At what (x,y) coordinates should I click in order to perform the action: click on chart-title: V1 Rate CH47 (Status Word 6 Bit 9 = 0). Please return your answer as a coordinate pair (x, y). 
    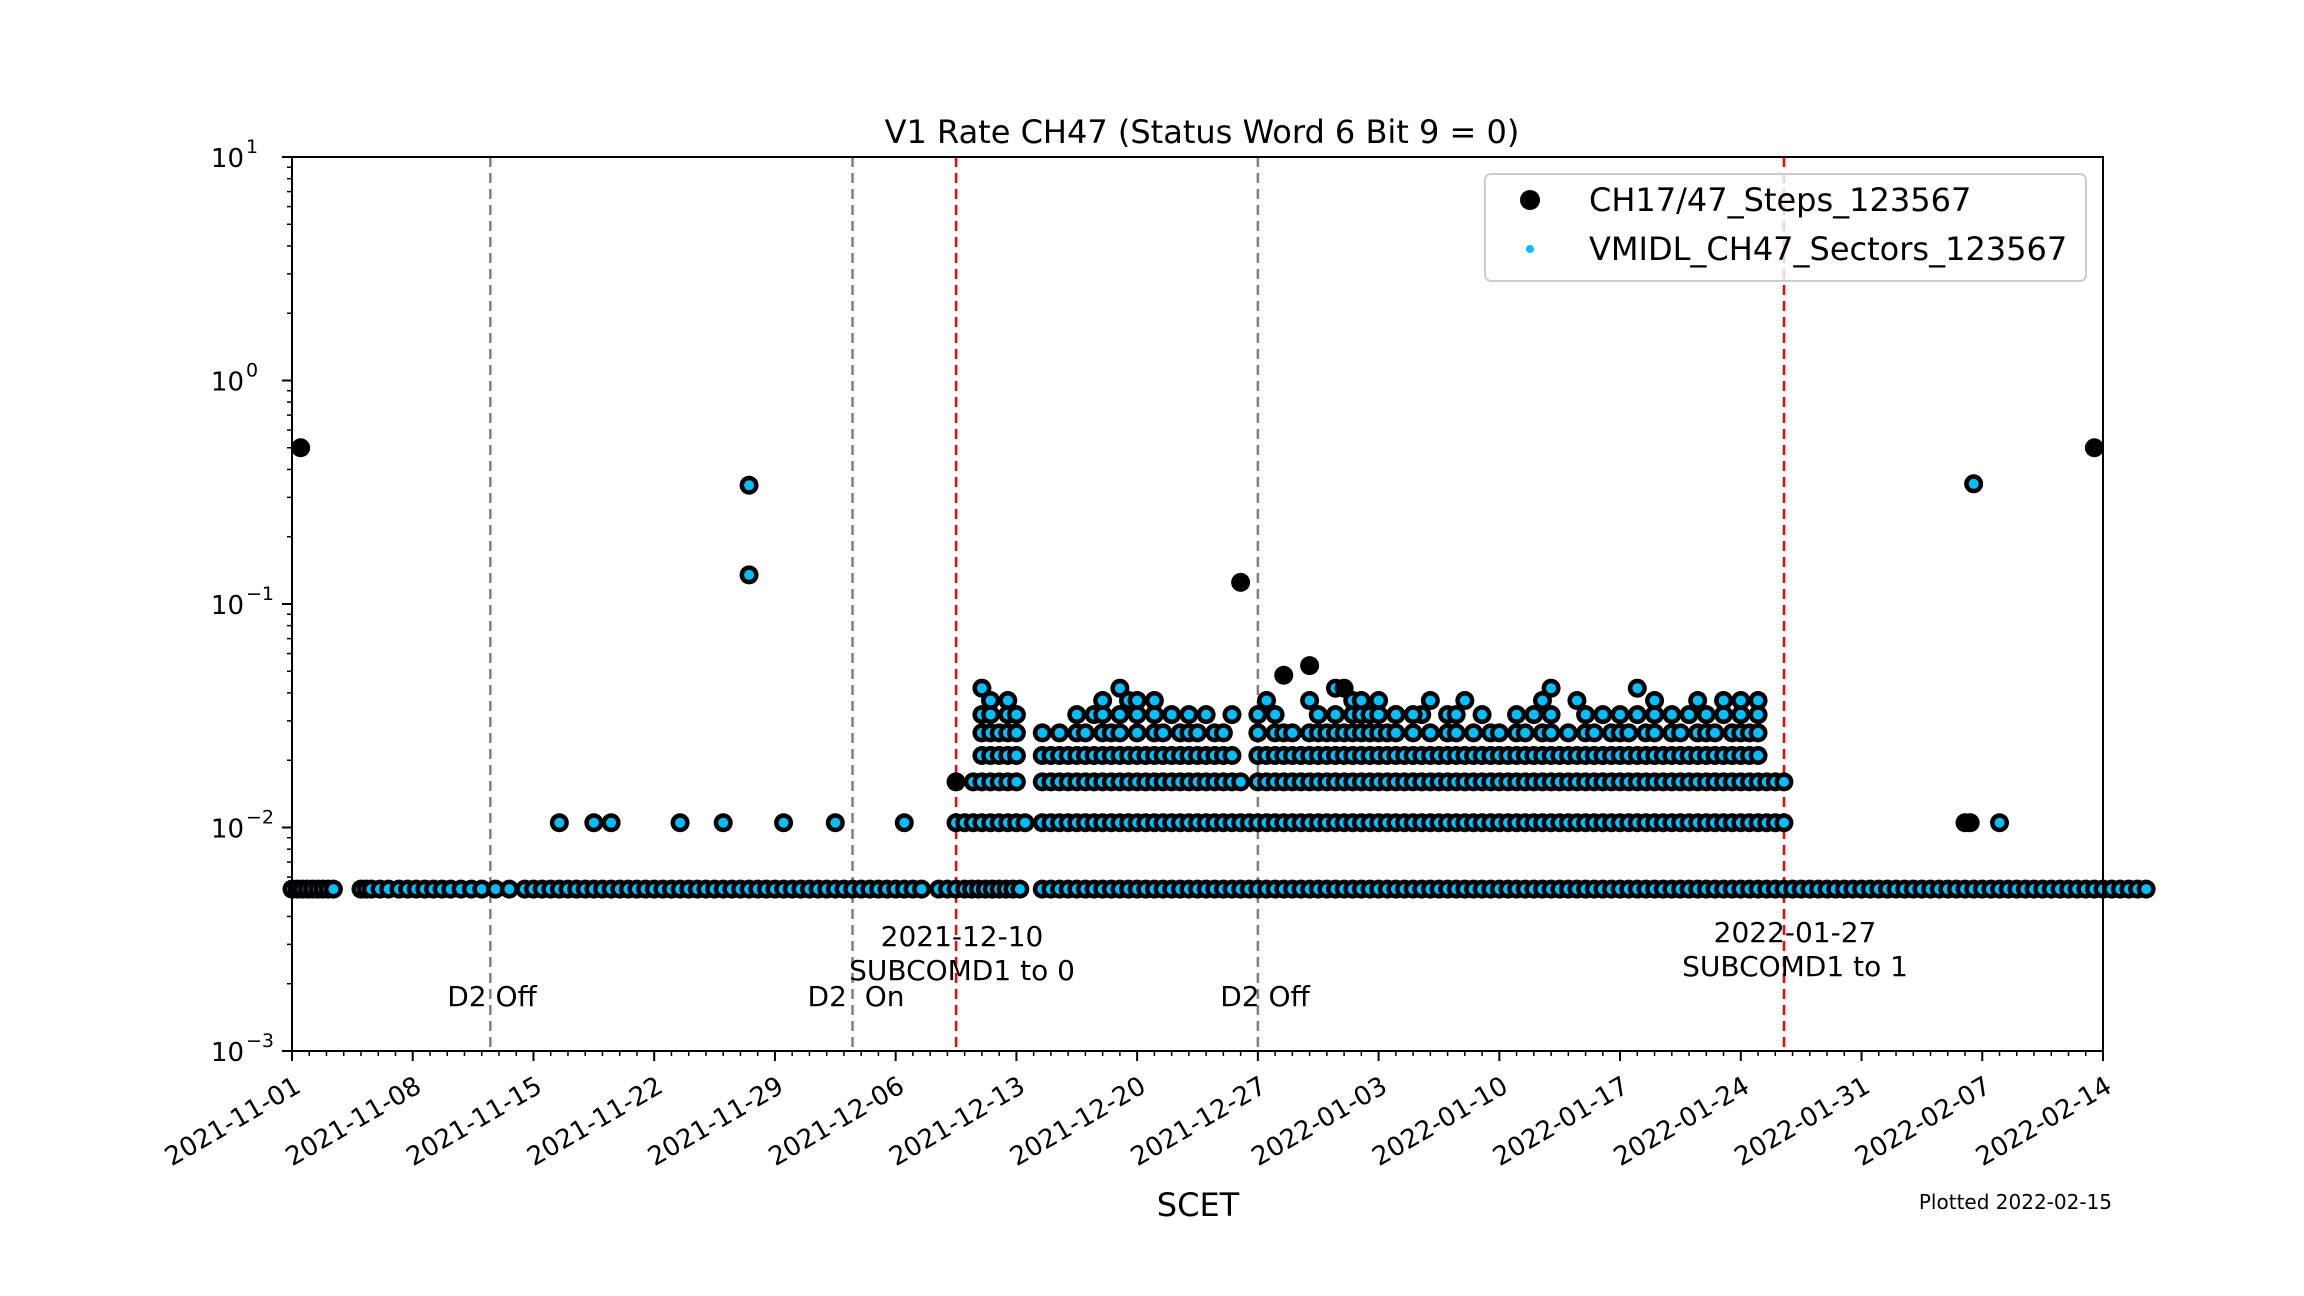
    Looking at the image, I should click on (1202, 132).